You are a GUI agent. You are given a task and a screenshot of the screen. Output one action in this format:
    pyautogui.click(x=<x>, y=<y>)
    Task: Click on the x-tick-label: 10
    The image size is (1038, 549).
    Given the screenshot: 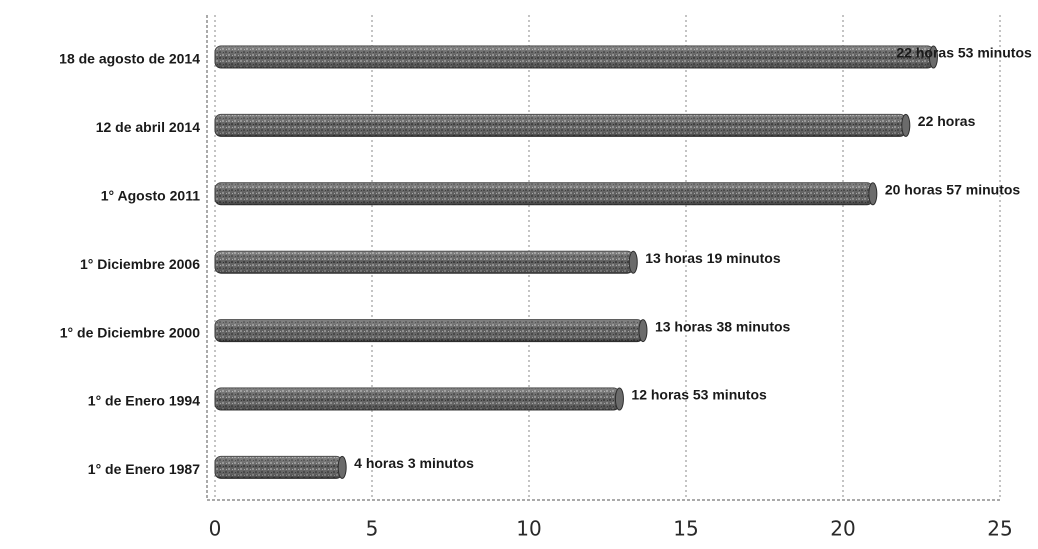 What is the action you would take?
    pyautogui.click(x=528, y=529)
    